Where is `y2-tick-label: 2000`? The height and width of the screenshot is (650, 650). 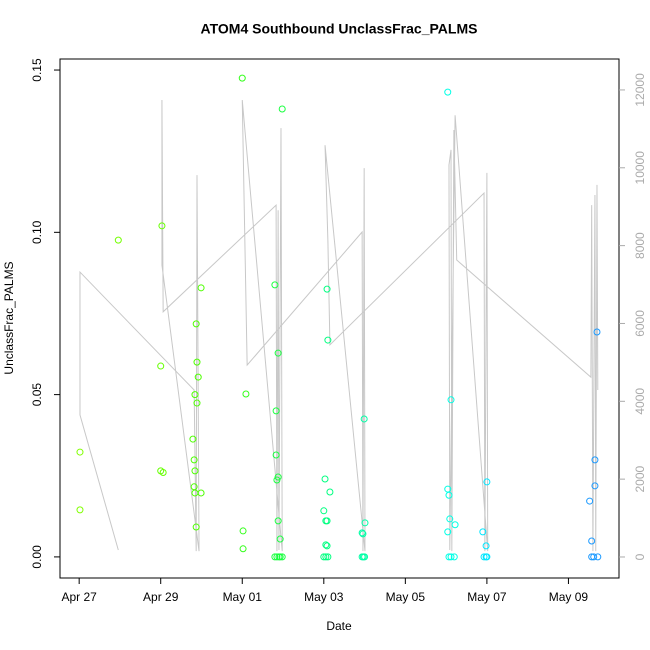 y2-tick-label: 2000 is located at coordinates (640, 478).